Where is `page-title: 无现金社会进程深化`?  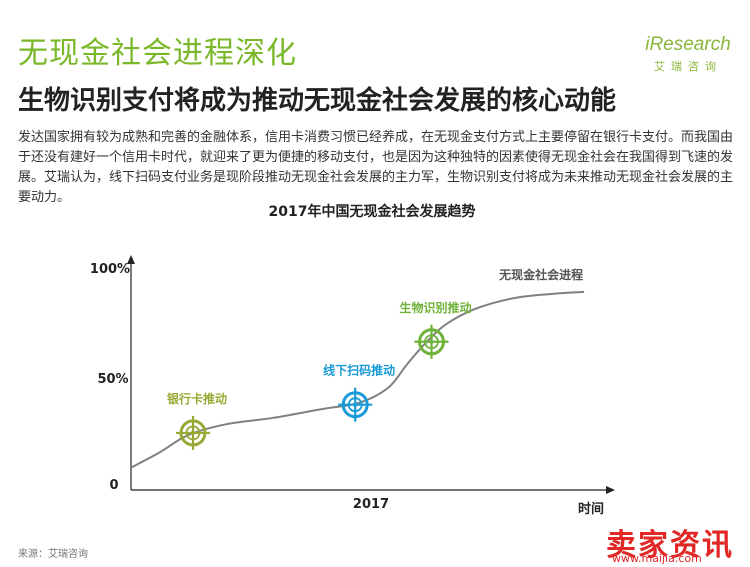 page-title: 无现金社会进程深化 is located at coordinates (157, 53).